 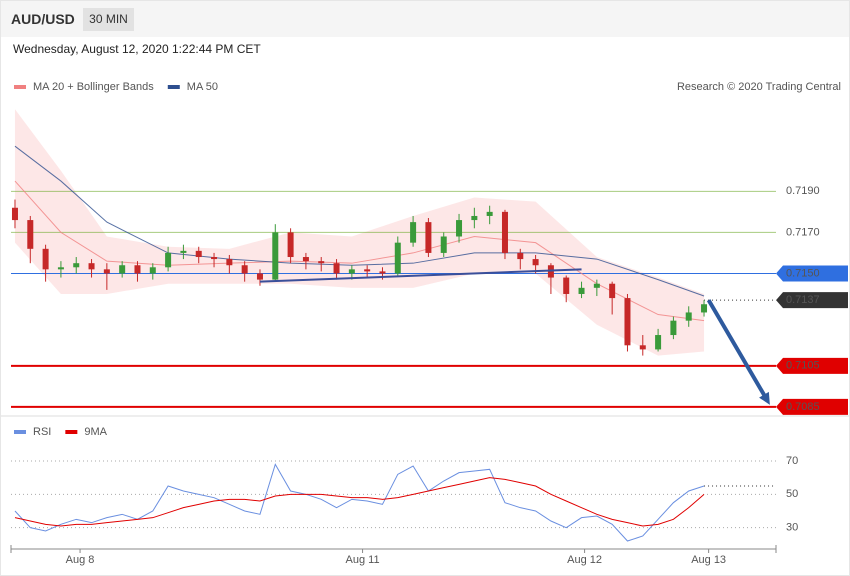 What do you see at coordinates (764, 398) in the screenshot?
I see `arrow-head` at bounding box center [764, 398].